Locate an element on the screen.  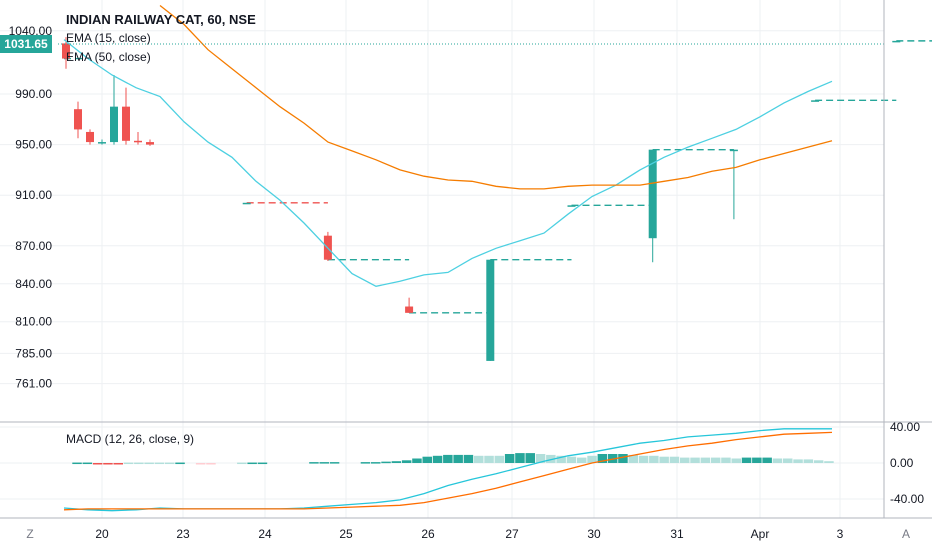
price-tick-label: 870.00 is located at coordinates (33, 246).